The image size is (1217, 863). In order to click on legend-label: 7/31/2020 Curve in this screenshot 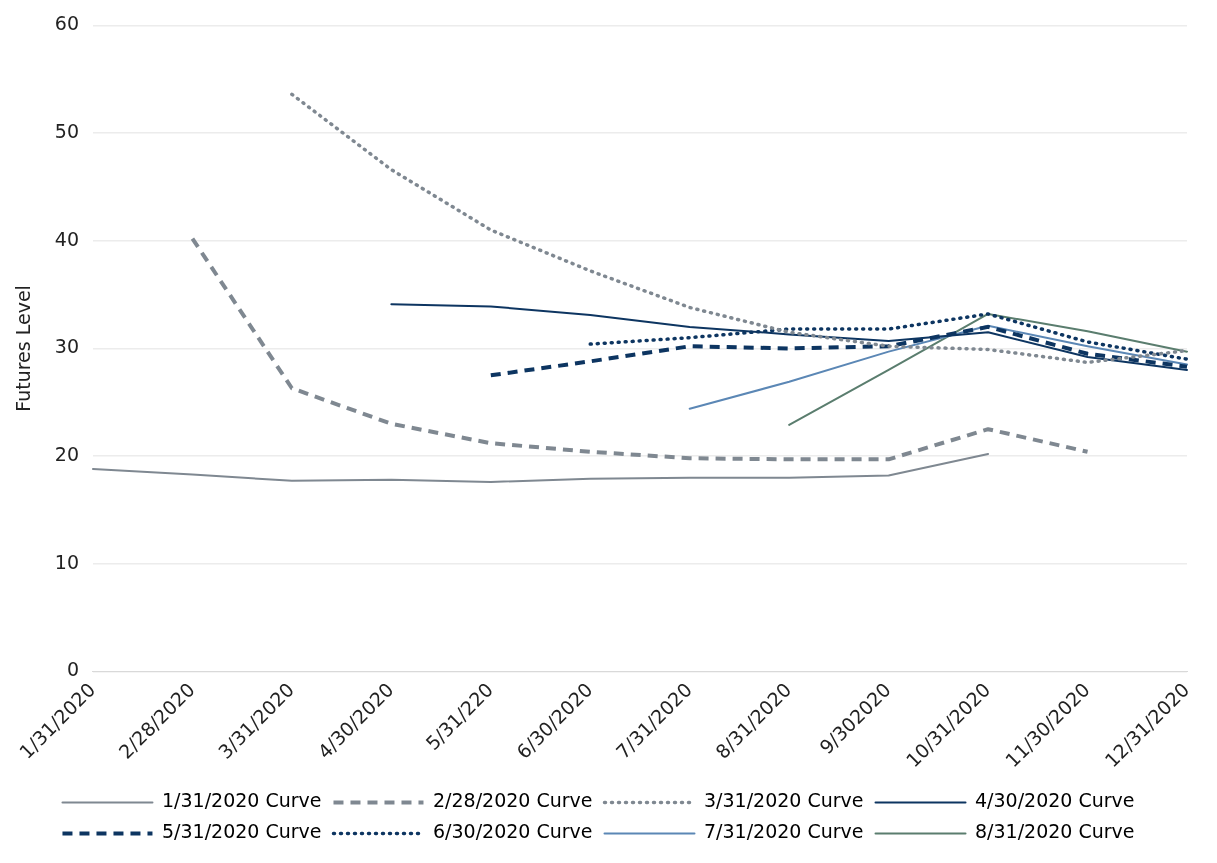, I will do `click(784, 831)`.